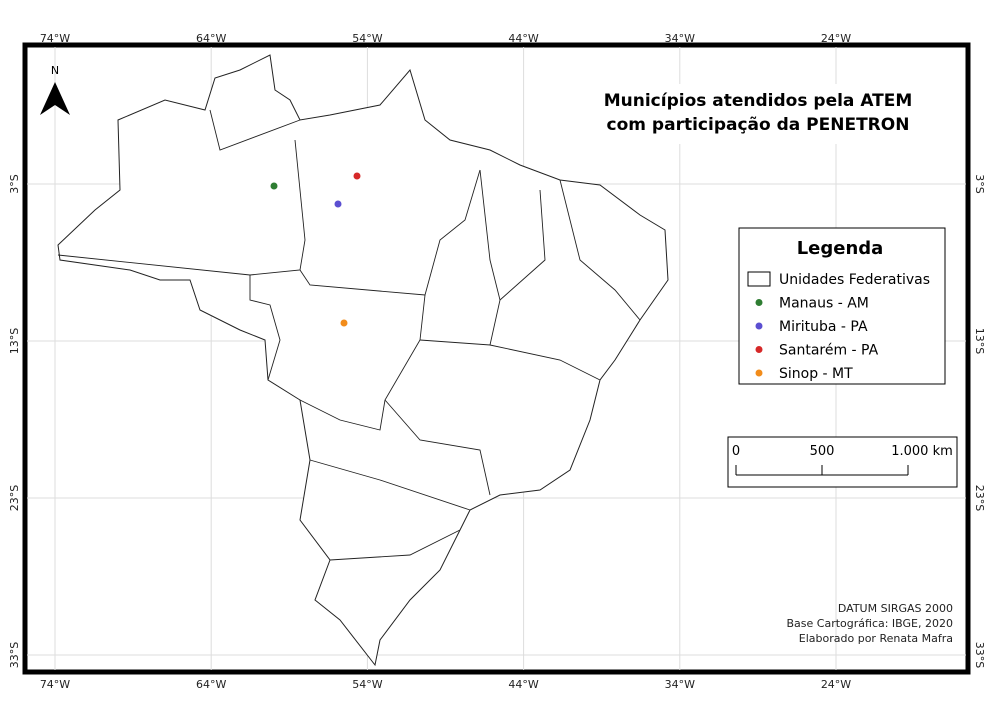 The height and width of the screenshot is (708, 997). Describe the element at coordinates (736, 451) in the screenshot. I see `scale-label: 0` at that location.